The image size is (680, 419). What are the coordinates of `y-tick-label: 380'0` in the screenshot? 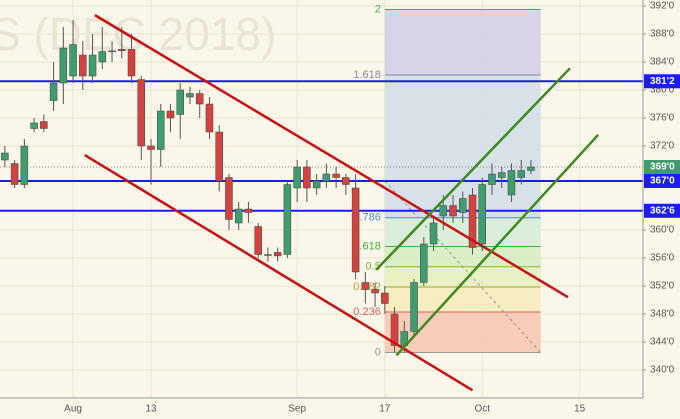 It's located at (662, 90).